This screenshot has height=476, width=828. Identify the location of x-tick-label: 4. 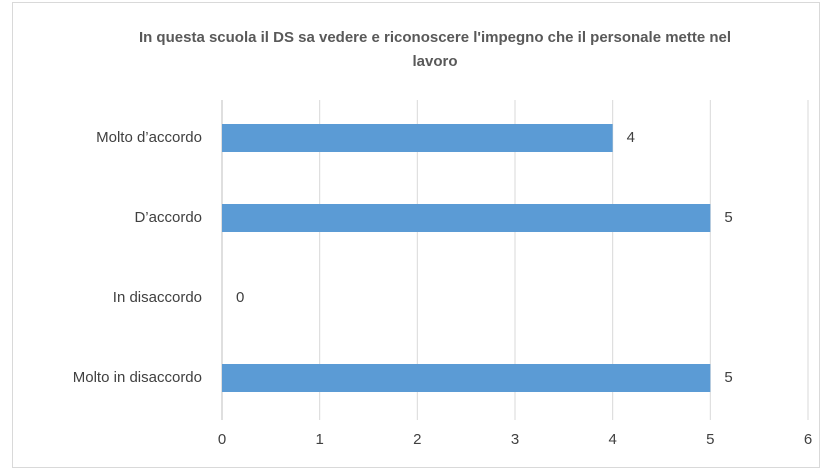
(612, 439).